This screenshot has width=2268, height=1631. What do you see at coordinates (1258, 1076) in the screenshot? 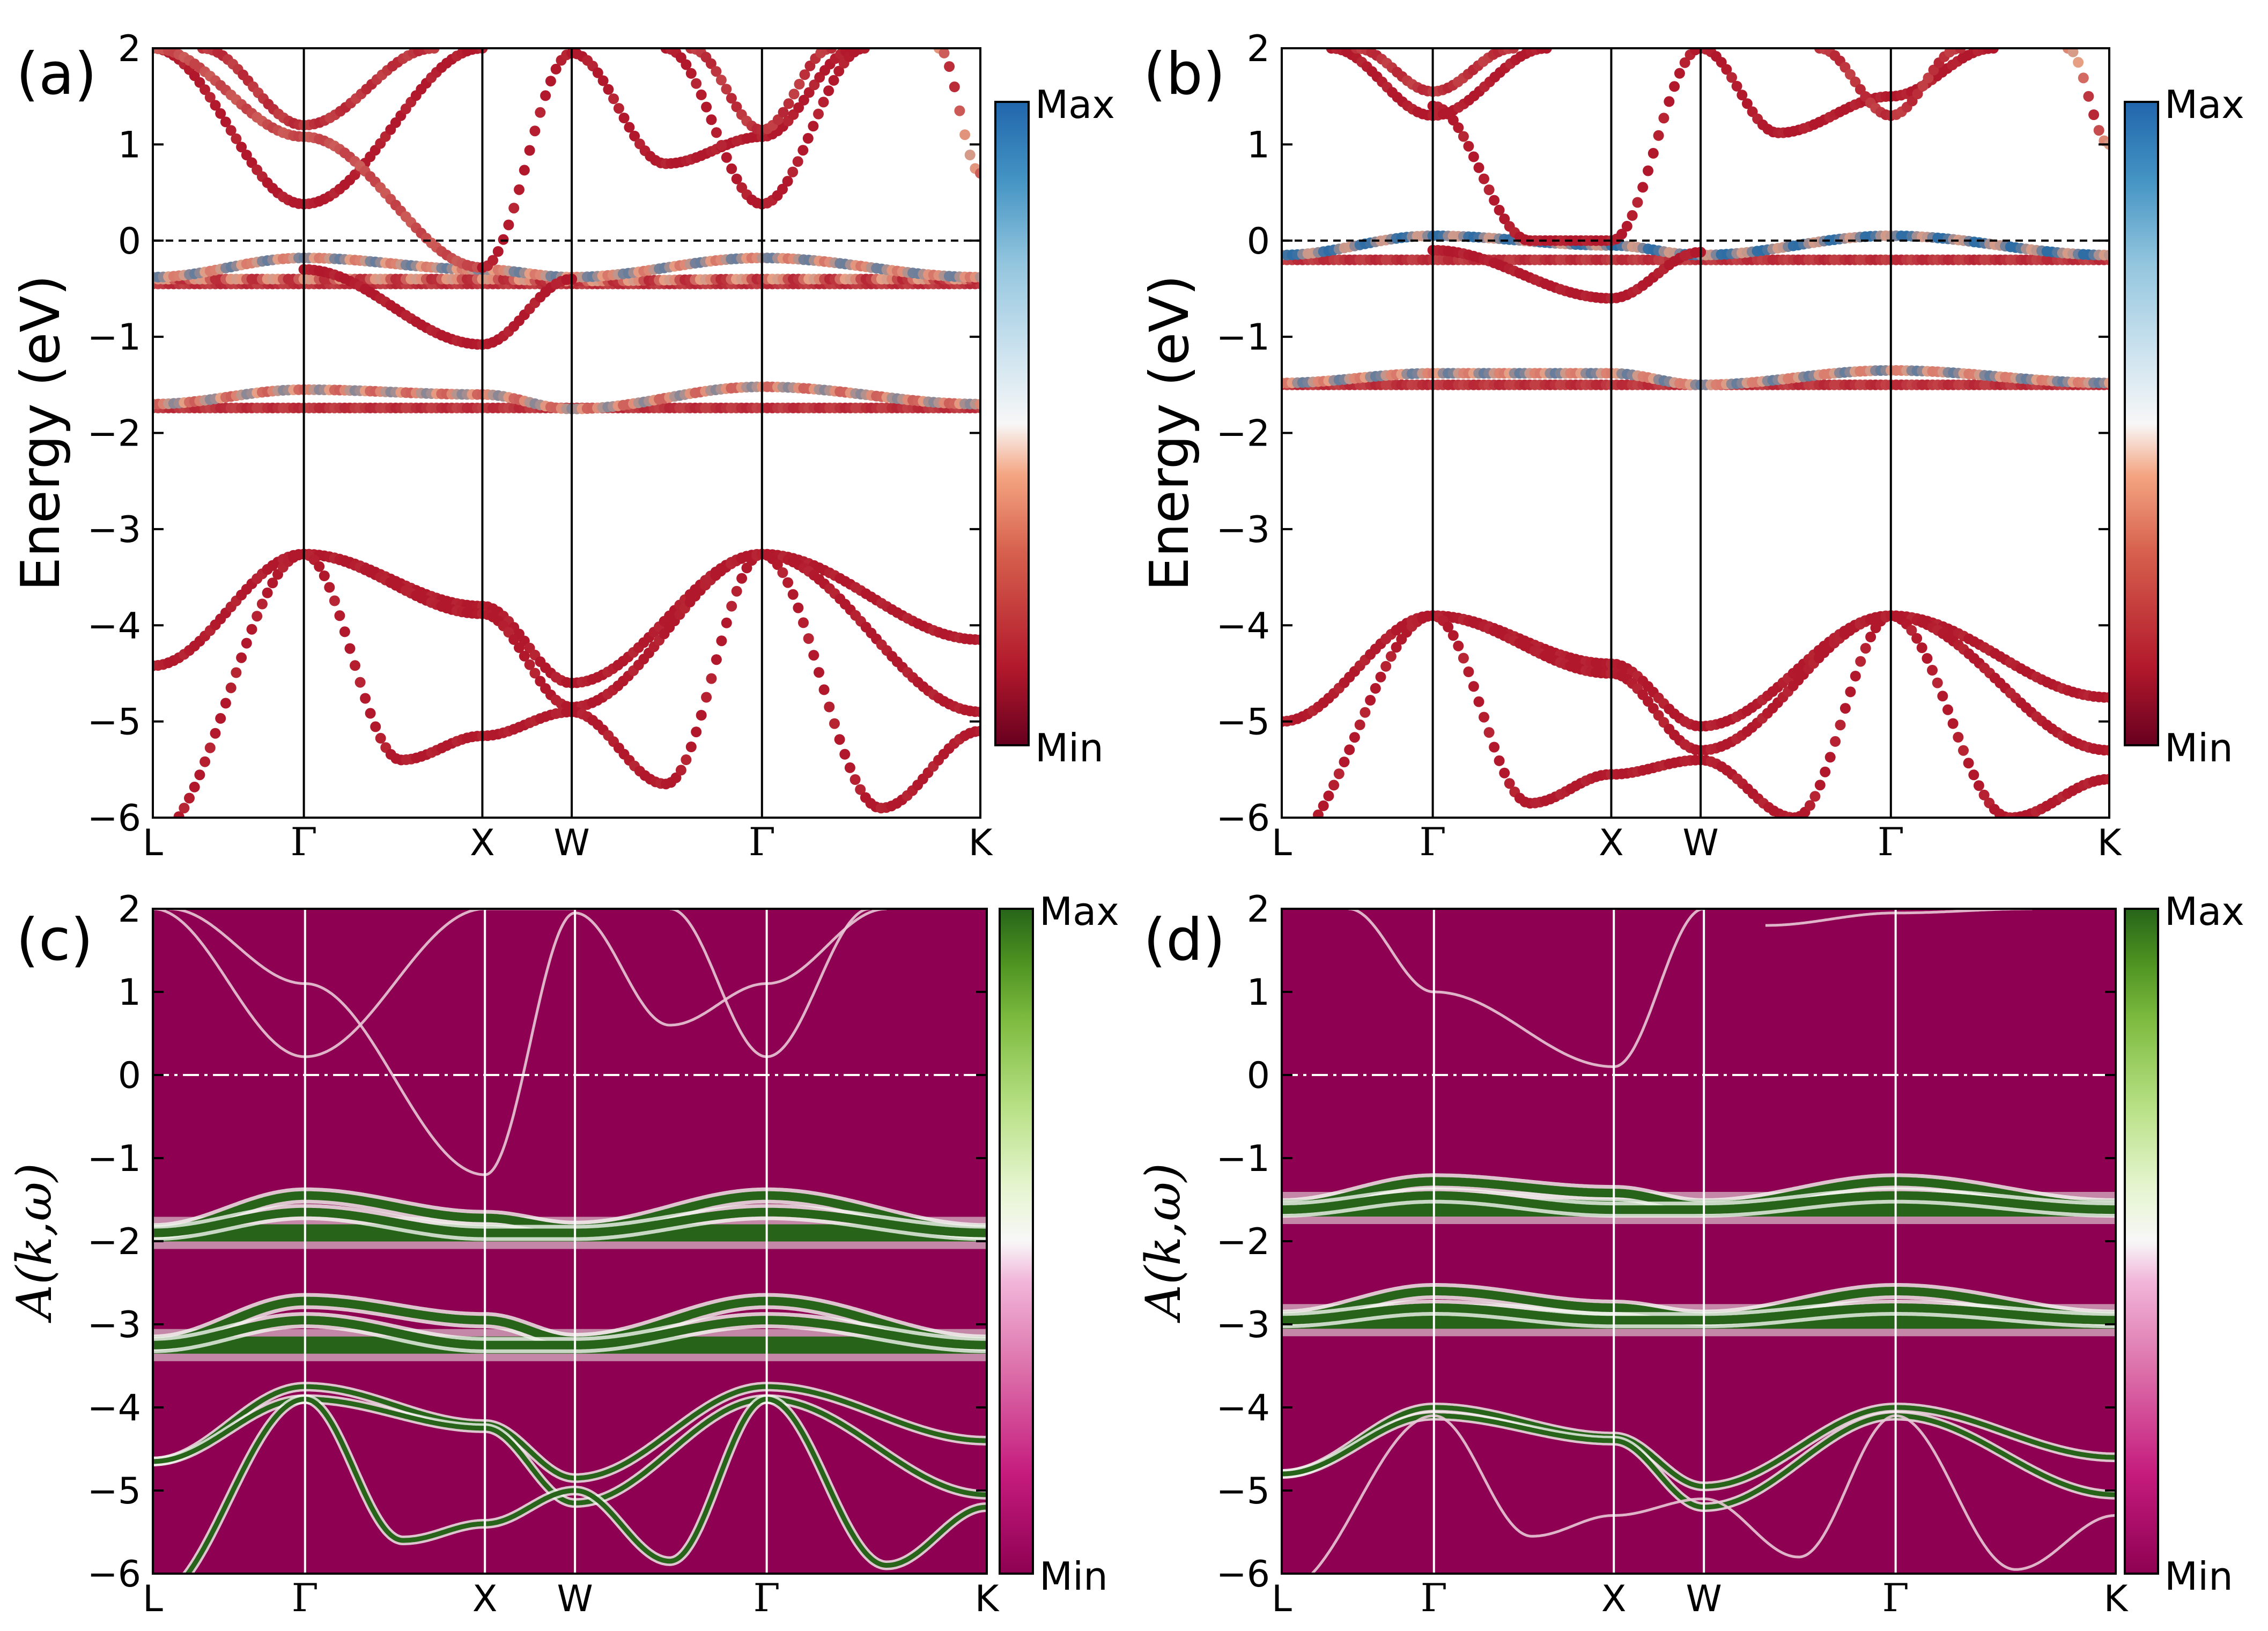
I see `y-tick-label: 0` at bounding box center [1258, 1076].